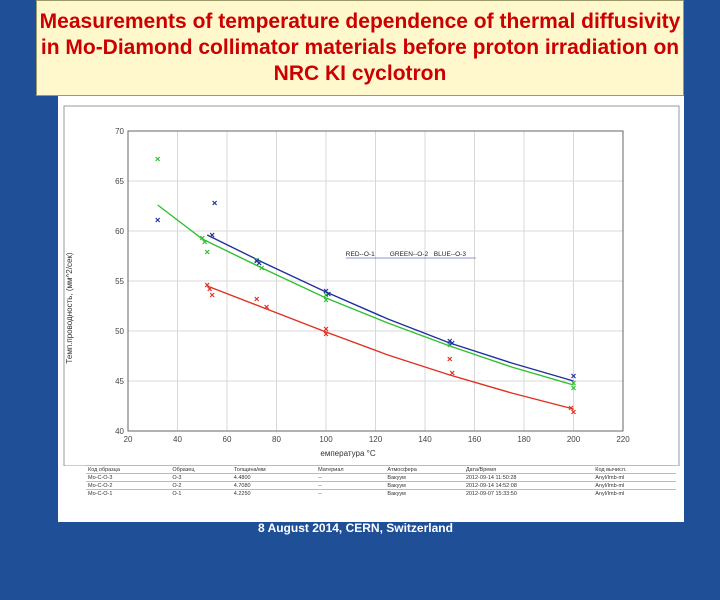 This screenshot has height=600, width=720. Describe the element at coordinates (128, 477) in the screenshot. I see `table-cell: Mo-C-O-3` at that location.